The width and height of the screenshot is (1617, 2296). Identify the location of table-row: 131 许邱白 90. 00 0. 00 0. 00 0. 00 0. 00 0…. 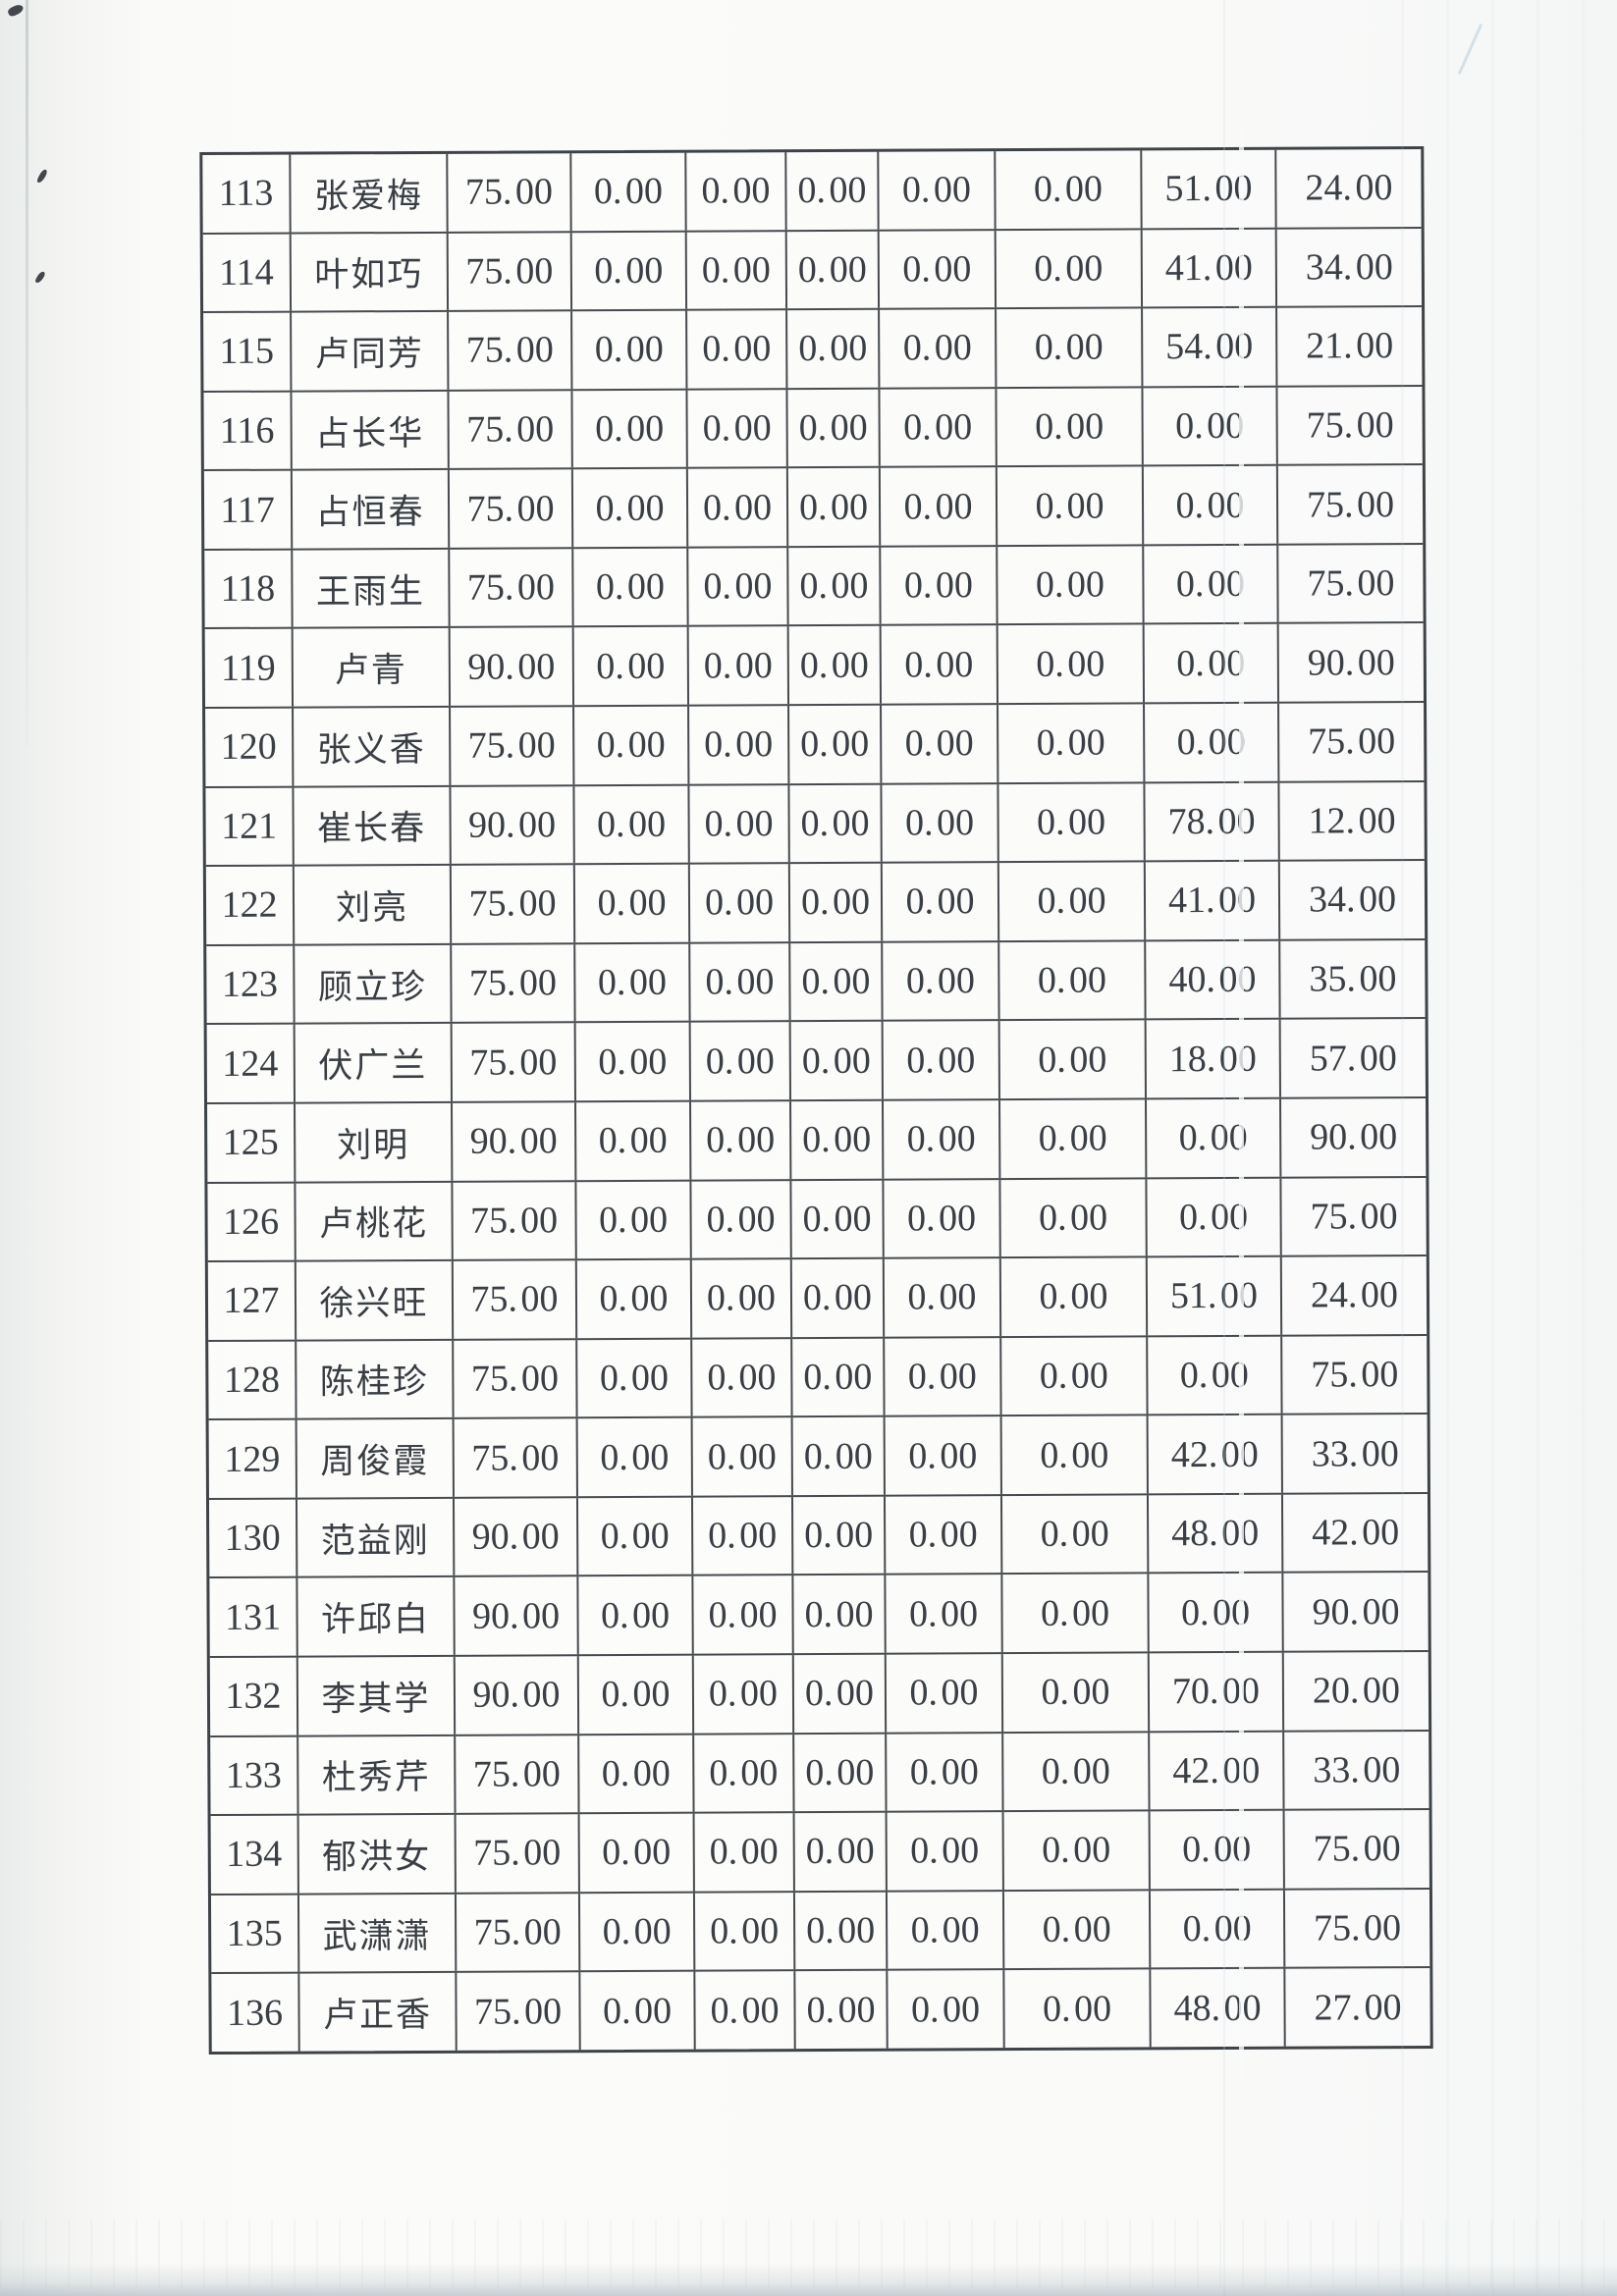
(819, 1614).